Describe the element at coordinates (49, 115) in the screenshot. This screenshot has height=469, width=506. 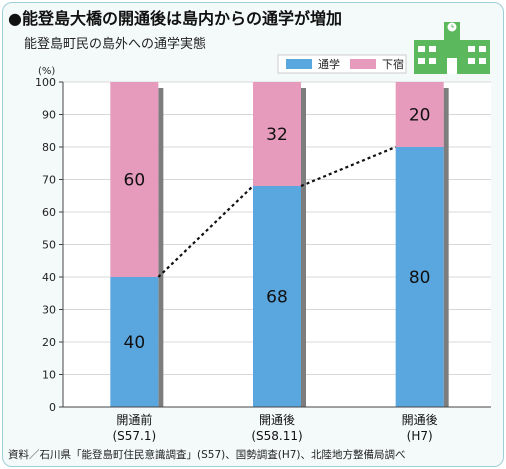
I see `y-tick-label: 90` at that location.